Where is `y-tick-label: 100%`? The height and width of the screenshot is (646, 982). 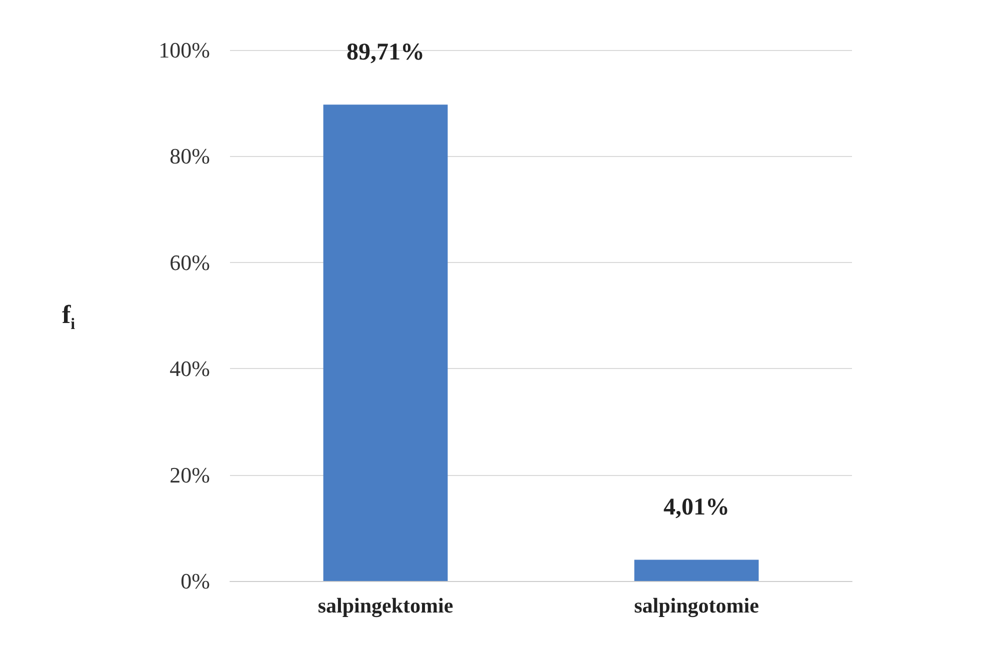 y-tick-label: 100% is located at coordinates (184, 50).